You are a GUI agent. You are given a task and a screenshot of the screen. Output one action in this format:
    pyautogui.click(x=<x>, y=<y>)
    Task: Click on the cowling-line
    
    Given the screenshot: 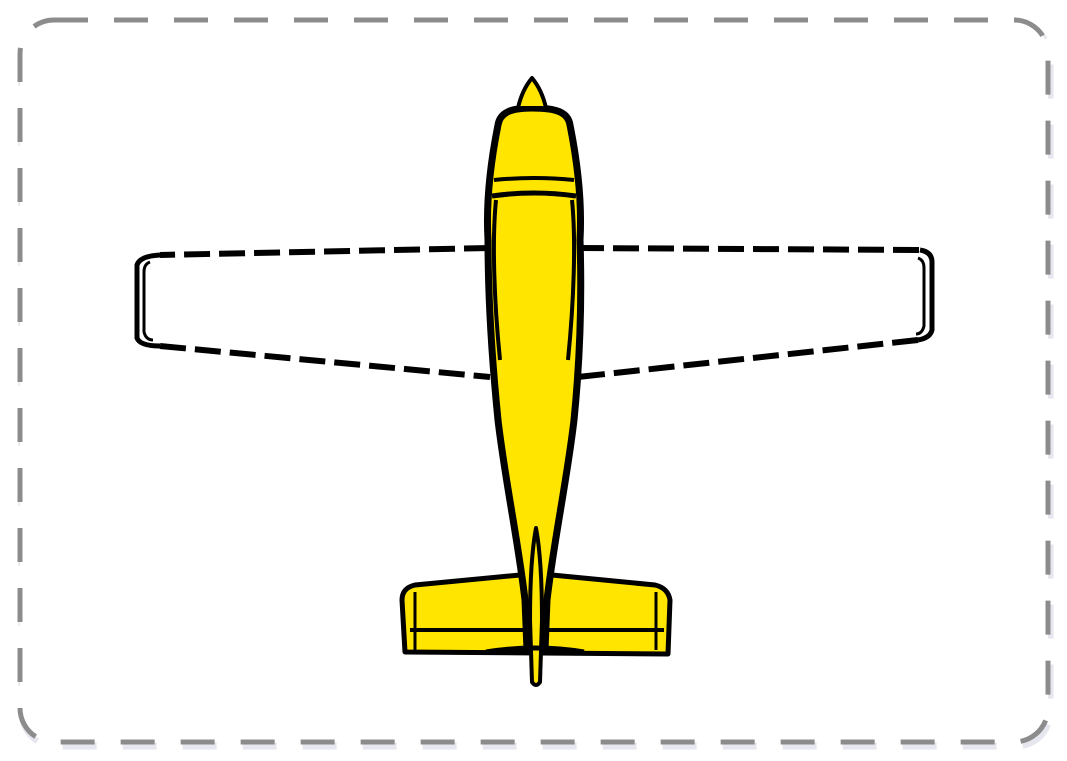 What is the action you would take?
    pyautogui.click(x=534, y=179)
    